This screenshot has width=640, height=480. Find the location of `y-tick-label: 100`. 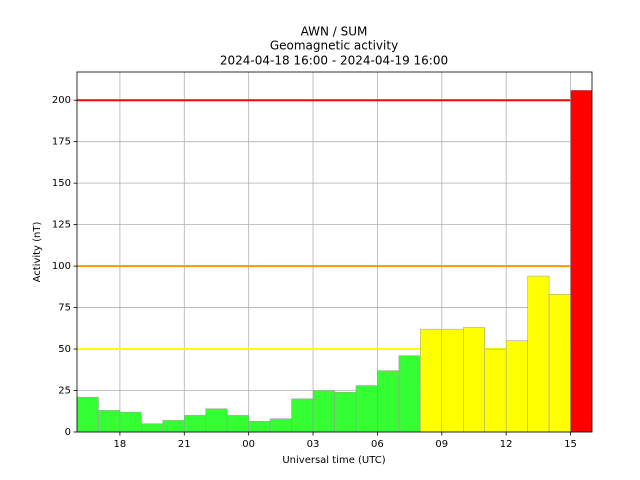

y-tick-label: 100 is located at coordinates (61, 266).